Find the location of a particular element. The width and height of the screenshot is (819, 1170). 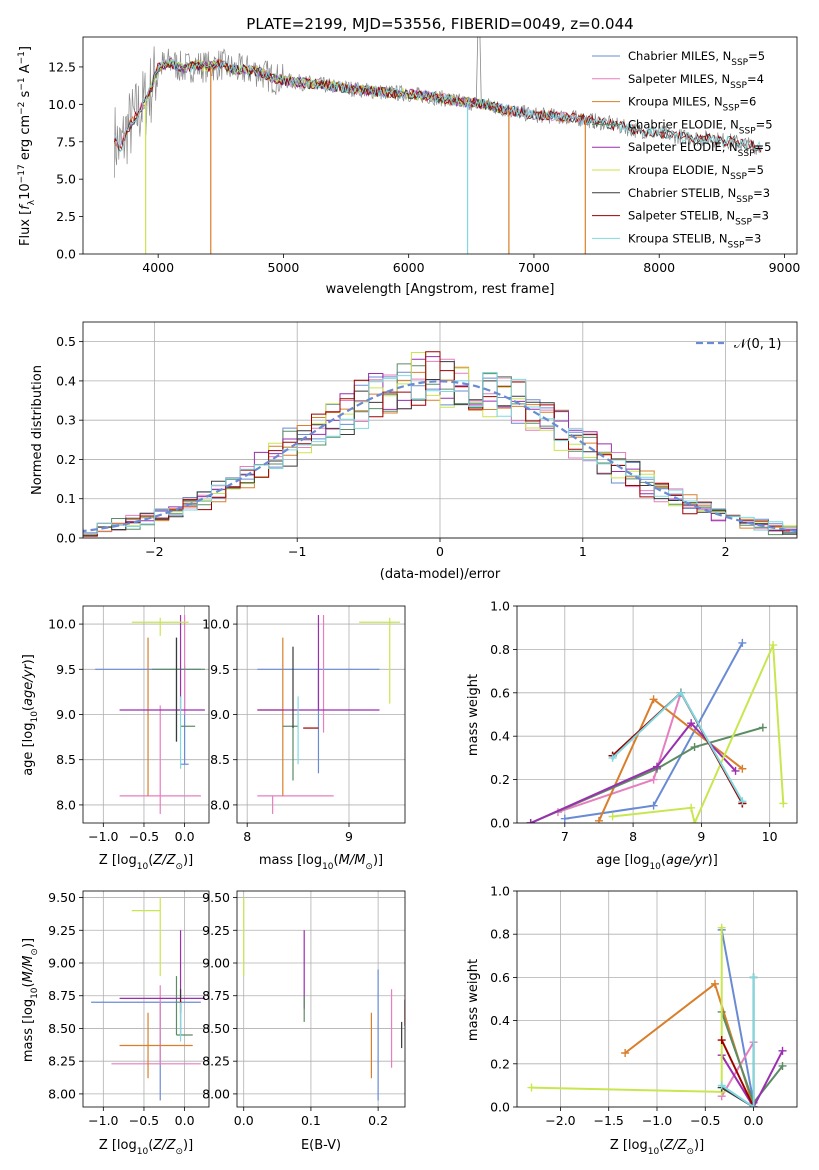

legend-entry: Chabrier ELODIE, NSSP=5 is located at coordinates (700, 126).